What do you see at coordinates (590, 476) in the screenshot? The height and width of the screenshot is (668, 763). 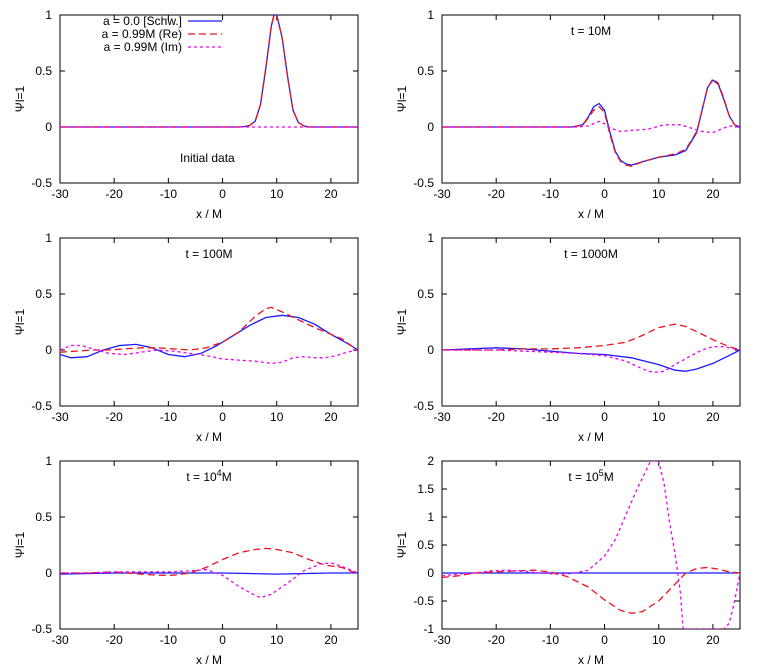 I see `panel-title: t = 105M` at bounding box center [590, 476].